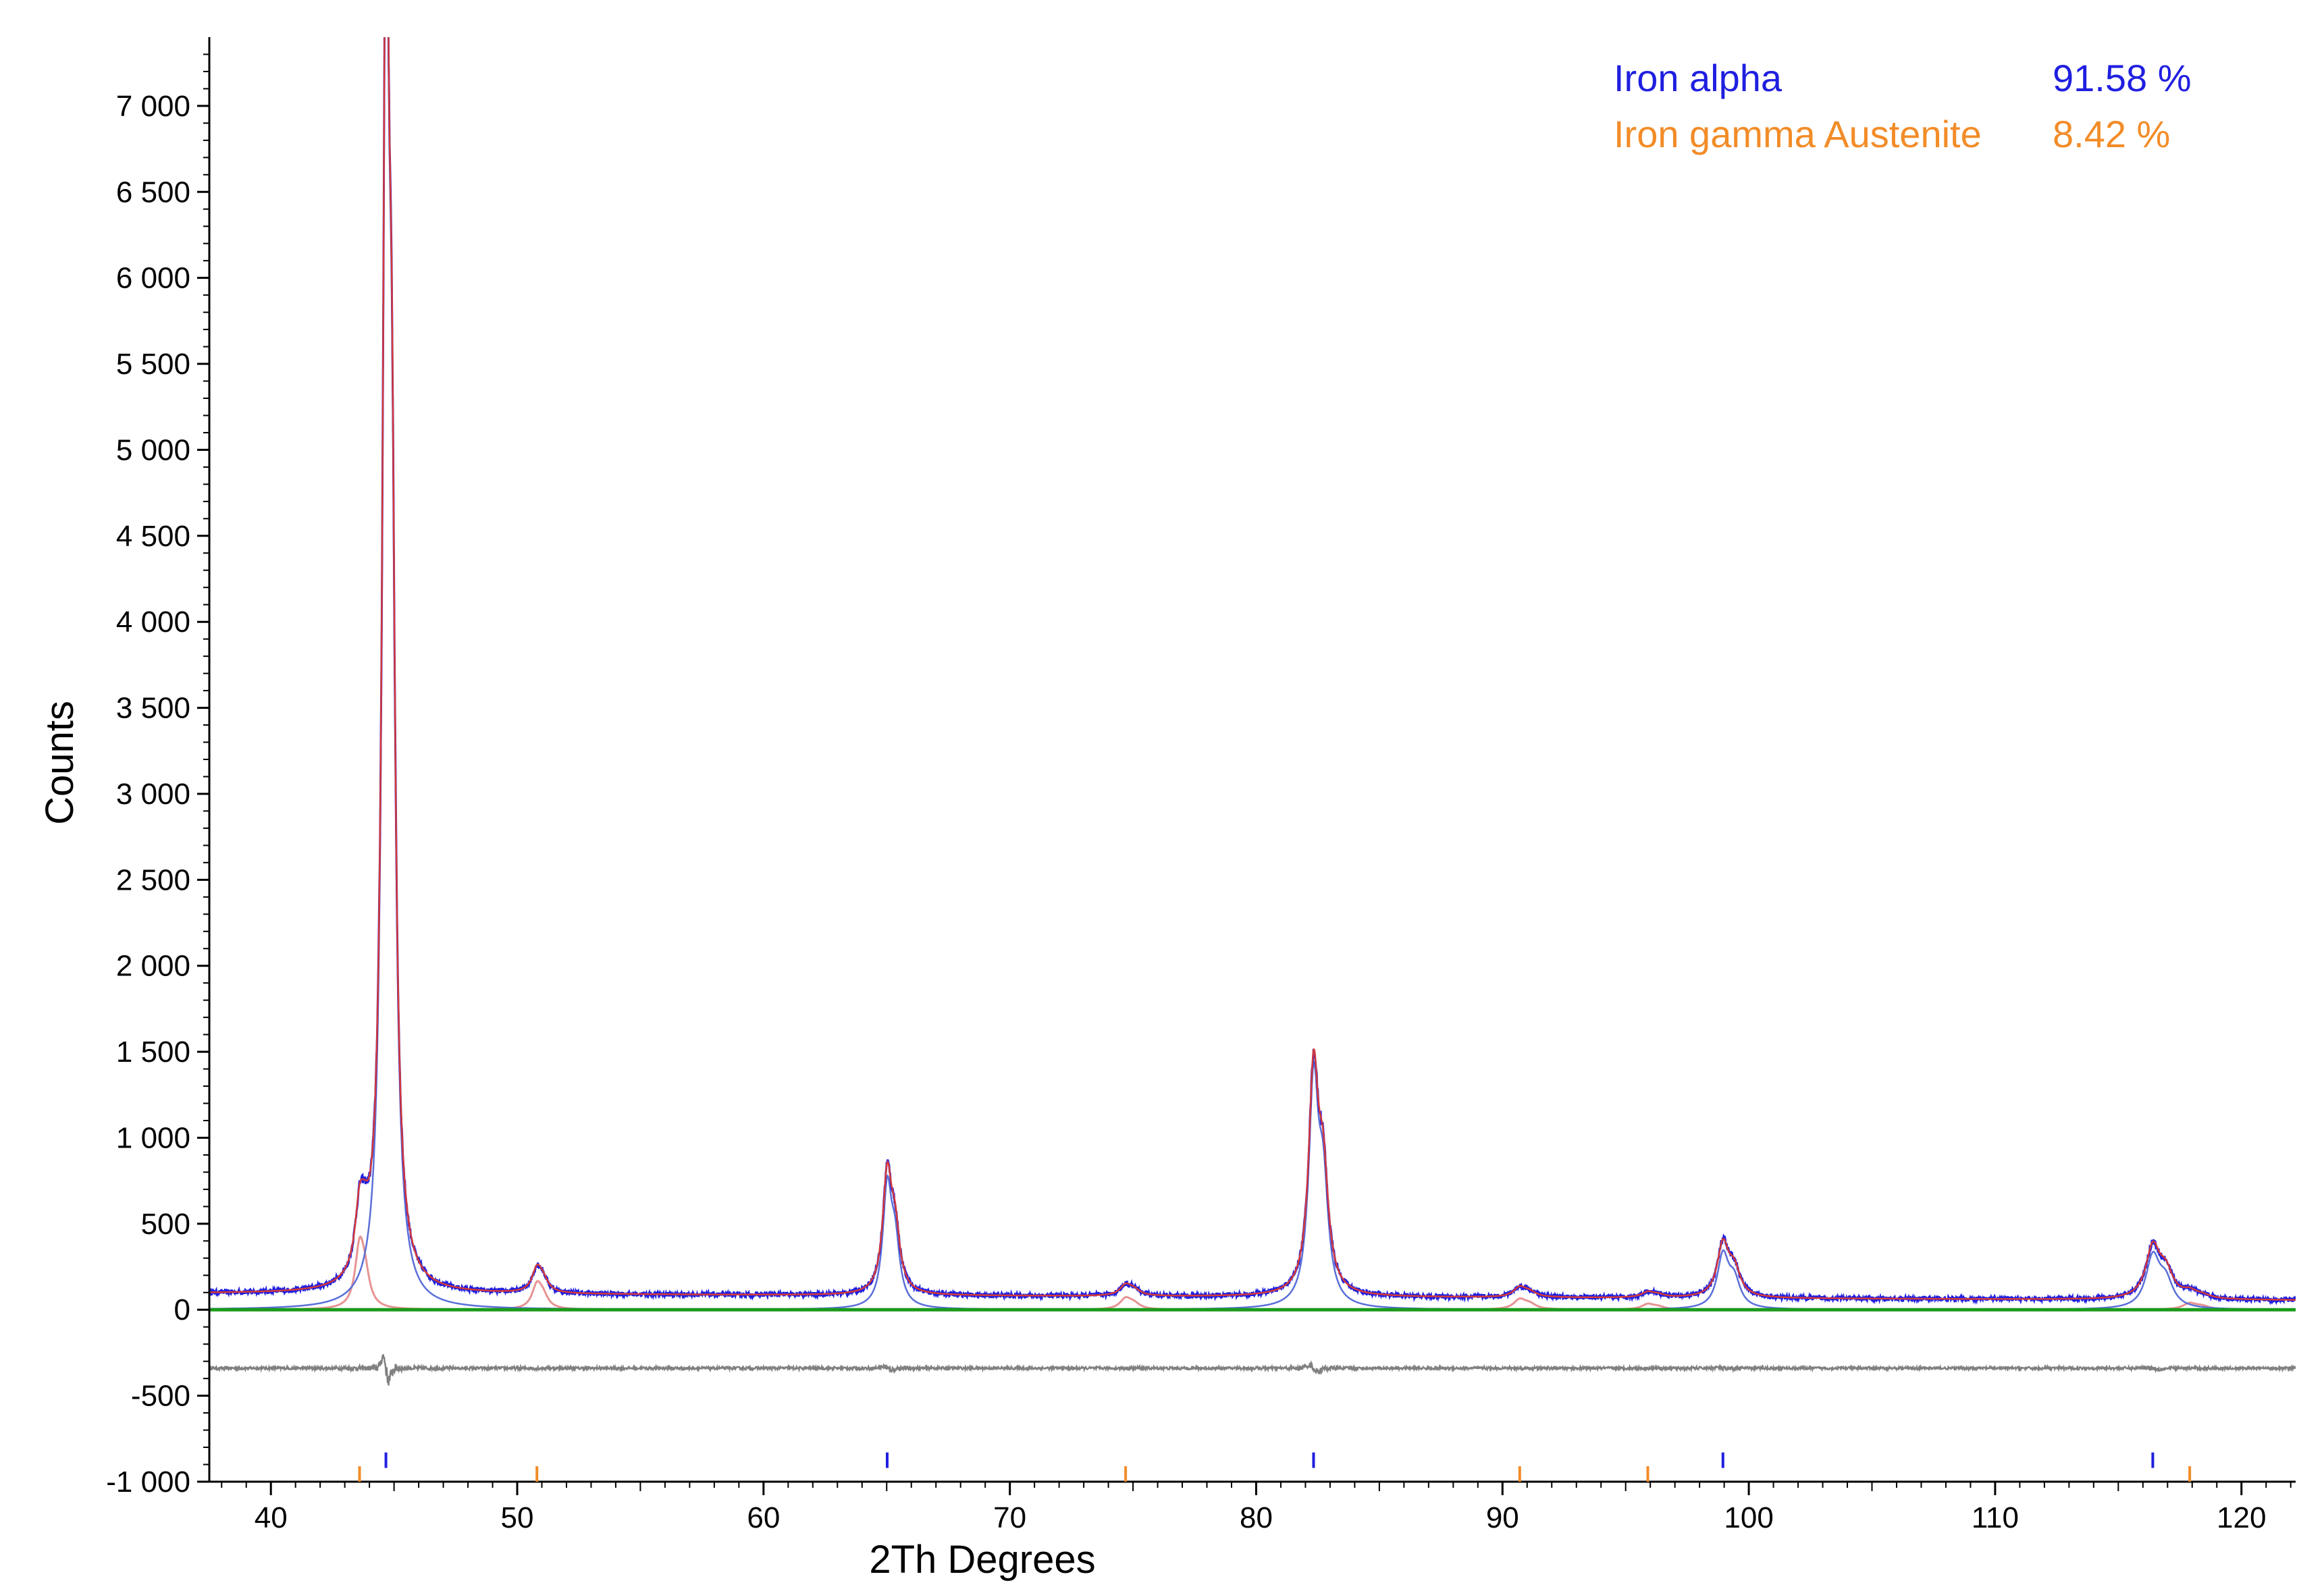  What do you see at coordinates (2241, 1517) in the screenshot?
I see `x-tick-label: 120` at bounding box center [2241, 1517].